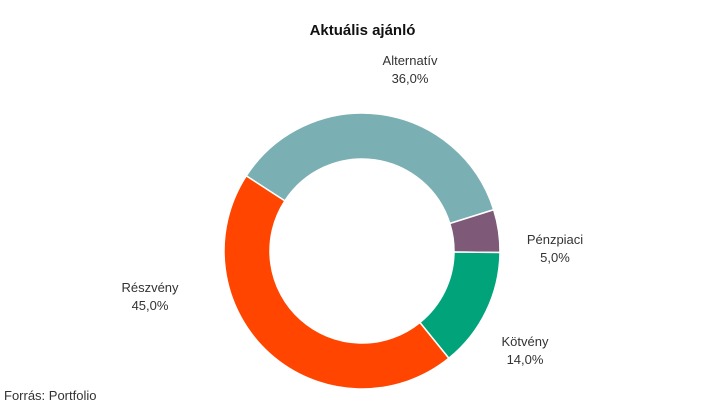 This screenshot has height=417, width=725. I want to click on slice-label-penzpiaci-value: 5,0%, so click(555, 257).